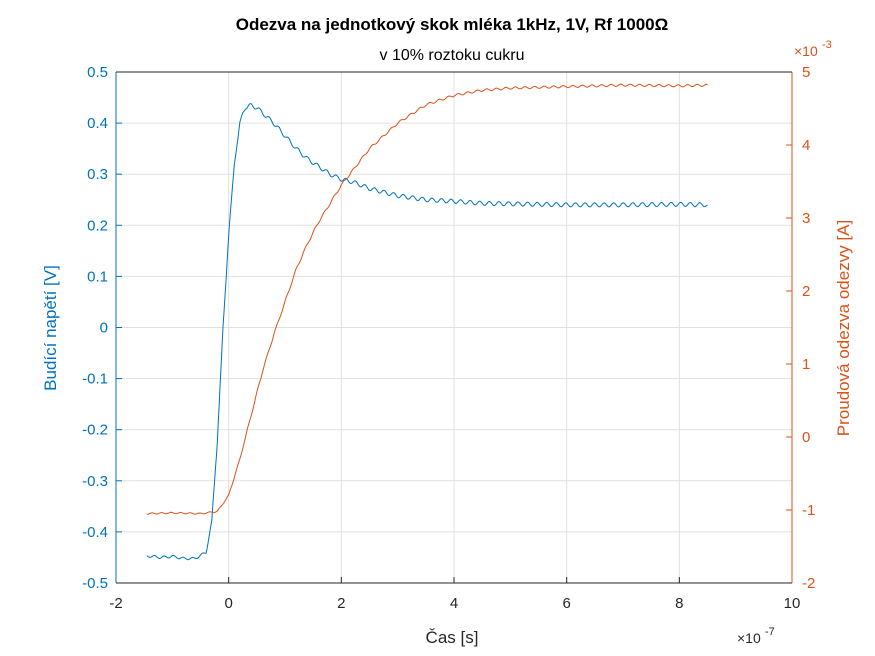 The width and height of the screenshot is (875, 656). I want to click on y-left-tick-label: 0.3, so click(97, 174).